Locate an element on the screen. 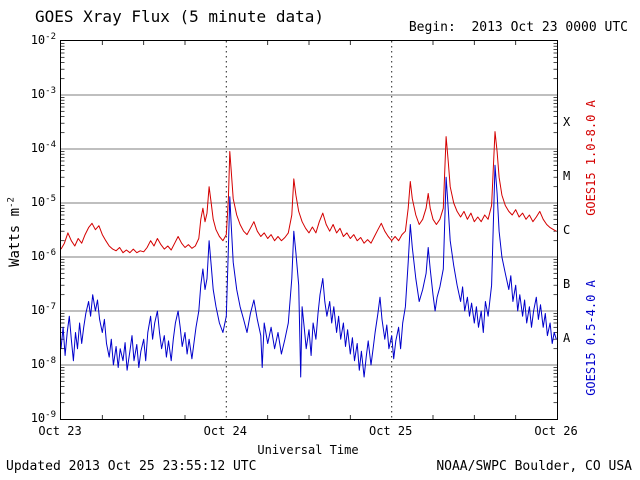 This screenshot has width=640, height=480. flare-class-label-X: X is located at coordinates (567, 122).